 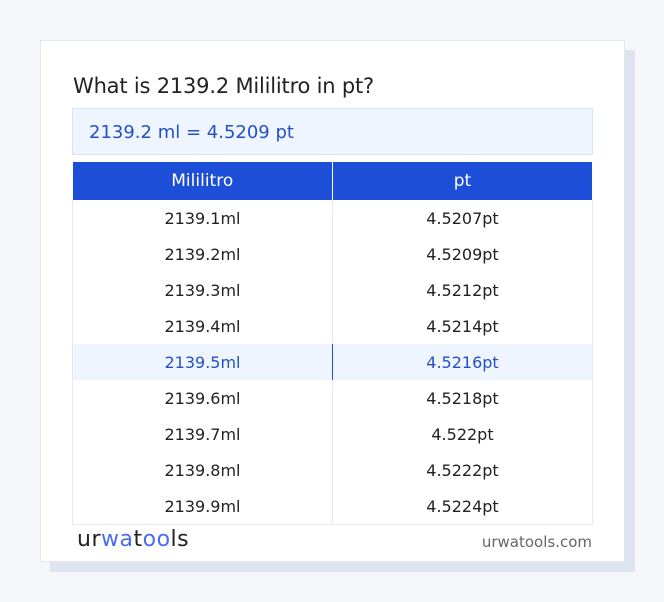 What do you see at coordinates (202, 218) in the screenshot?
I see `ml-cell: 2139.1ml` at bounding box center [202, 218].